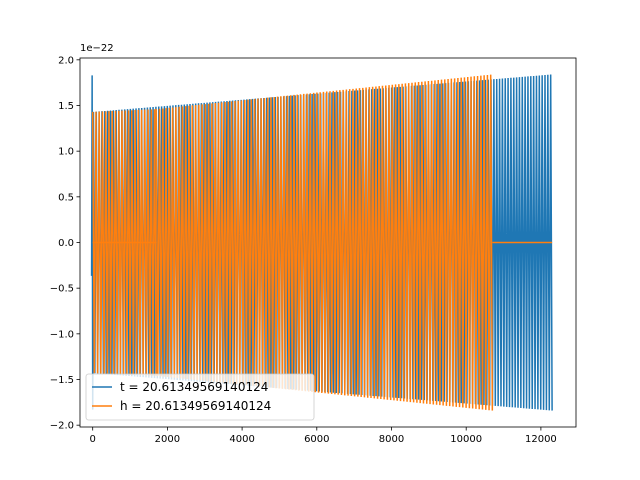 The image size is (640, 480). What do you see at coordinates (62, 426) in the screenshot?
I see `y-tick-label: −2.0` at bounding box center [62, 426].